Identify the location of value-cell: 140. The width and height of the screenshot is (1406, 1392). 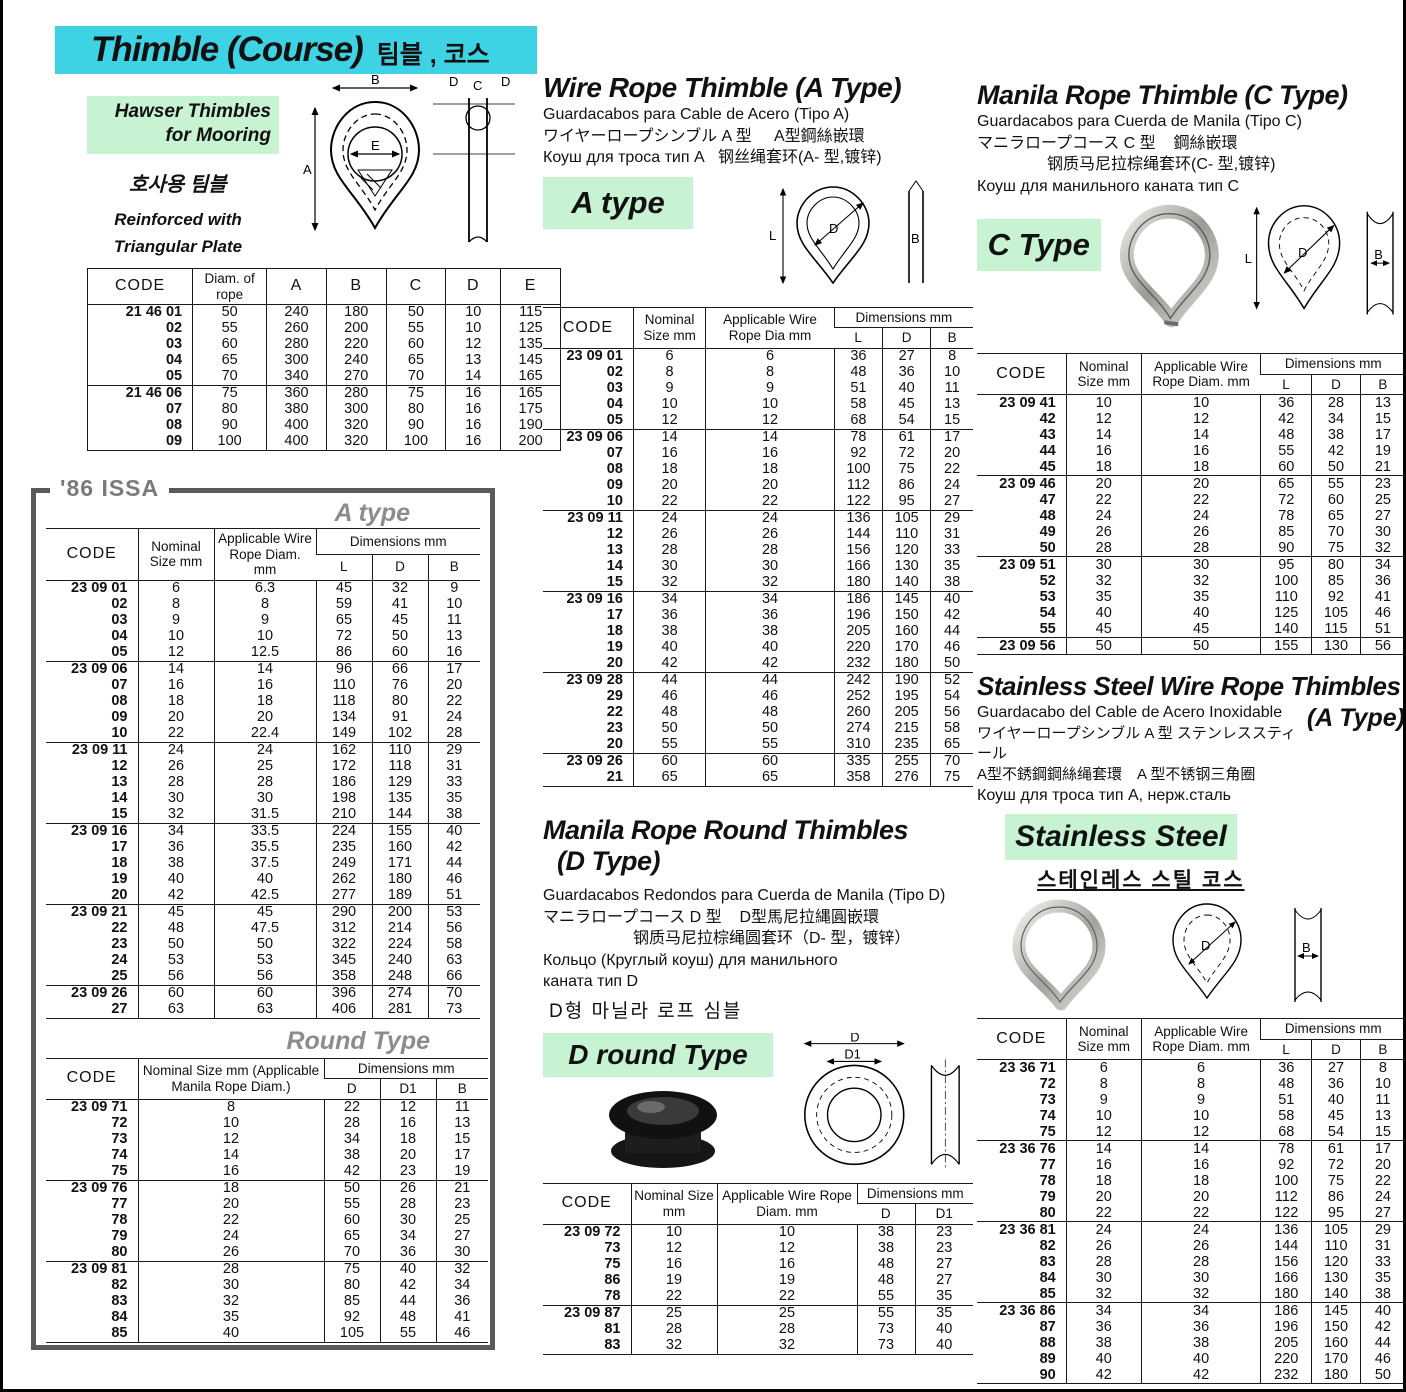
(1286, 629).